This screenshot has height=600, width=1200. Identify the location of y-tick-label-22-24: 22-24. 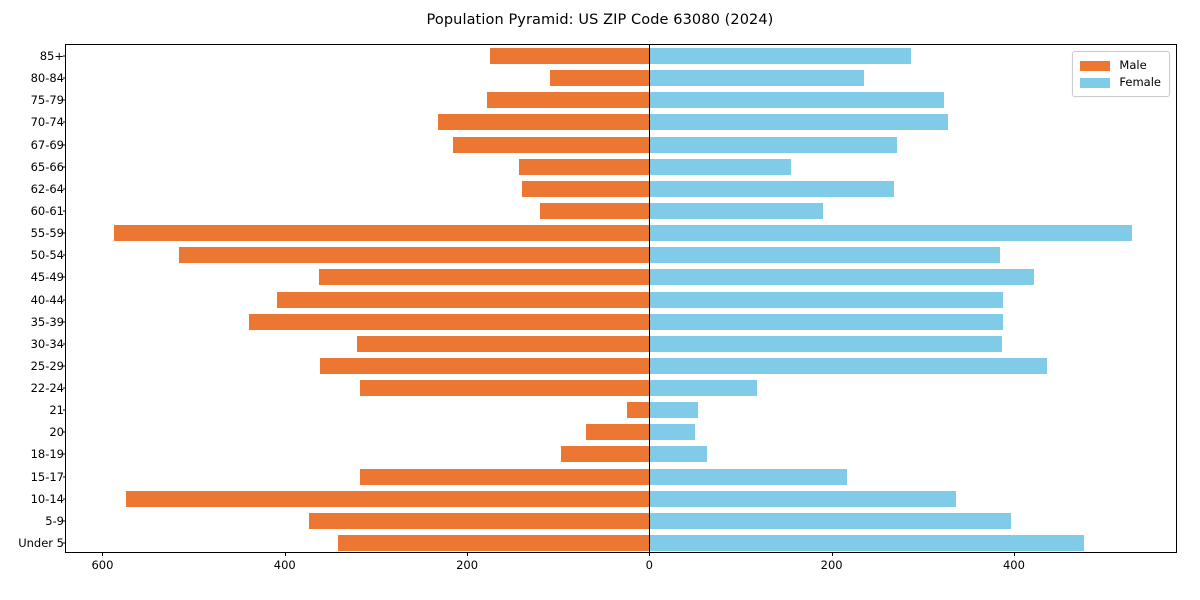
(47, 388).